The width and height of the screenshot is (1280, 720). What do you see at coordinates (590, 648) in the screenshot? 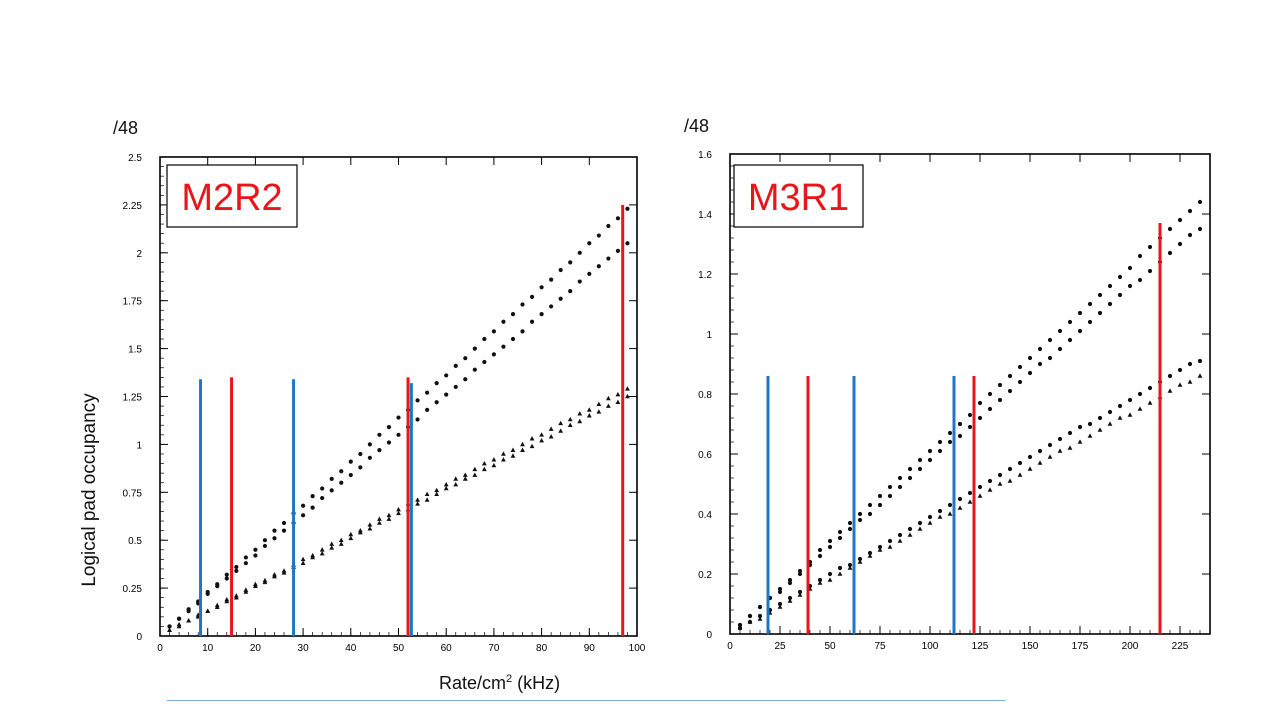
I see `x-tick-label: 90` at bounding box center [590, 648].